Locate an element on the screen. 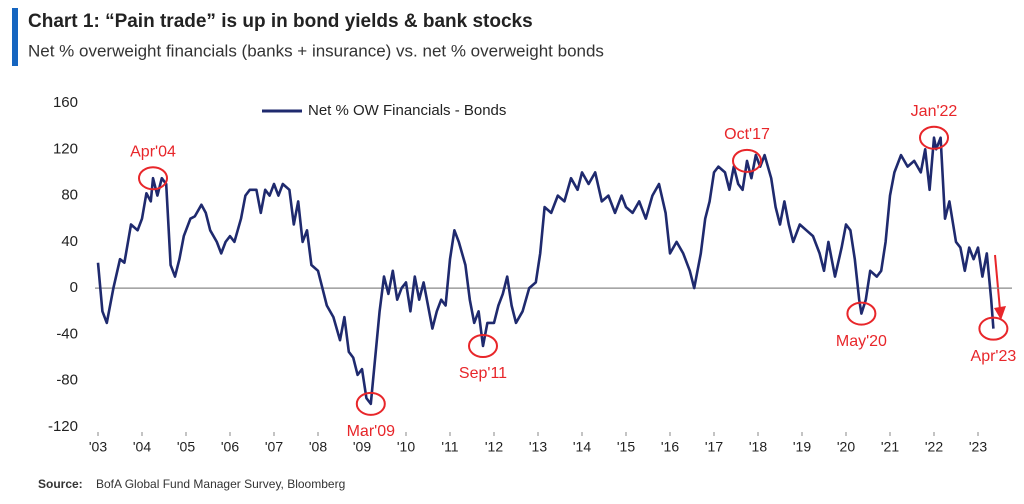 This screenshot has height=504, width=1024. arrow-head is located at coordinates (1000, 313).